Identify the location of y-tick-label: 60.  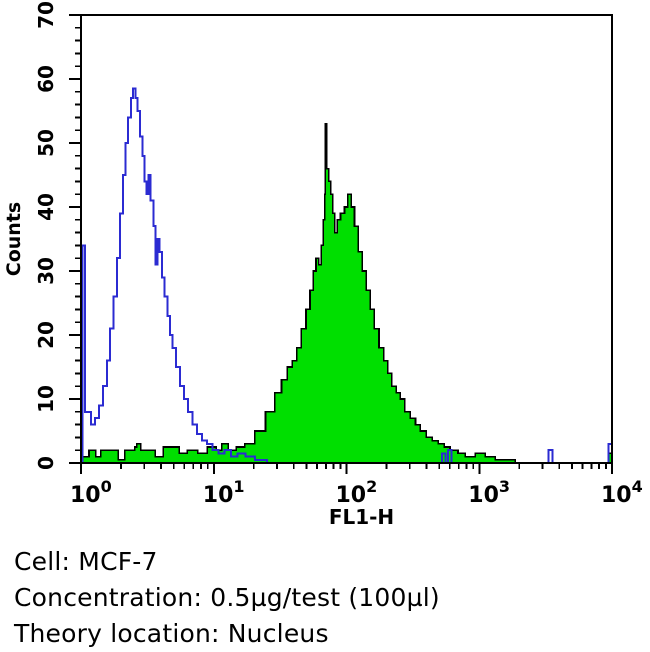
(46, 79).